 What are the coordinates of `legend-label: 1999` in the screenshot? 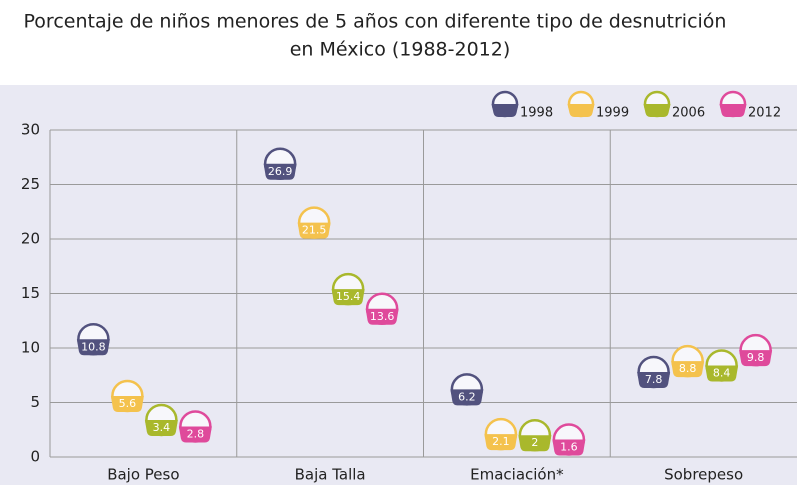 It's located at (612, 113).